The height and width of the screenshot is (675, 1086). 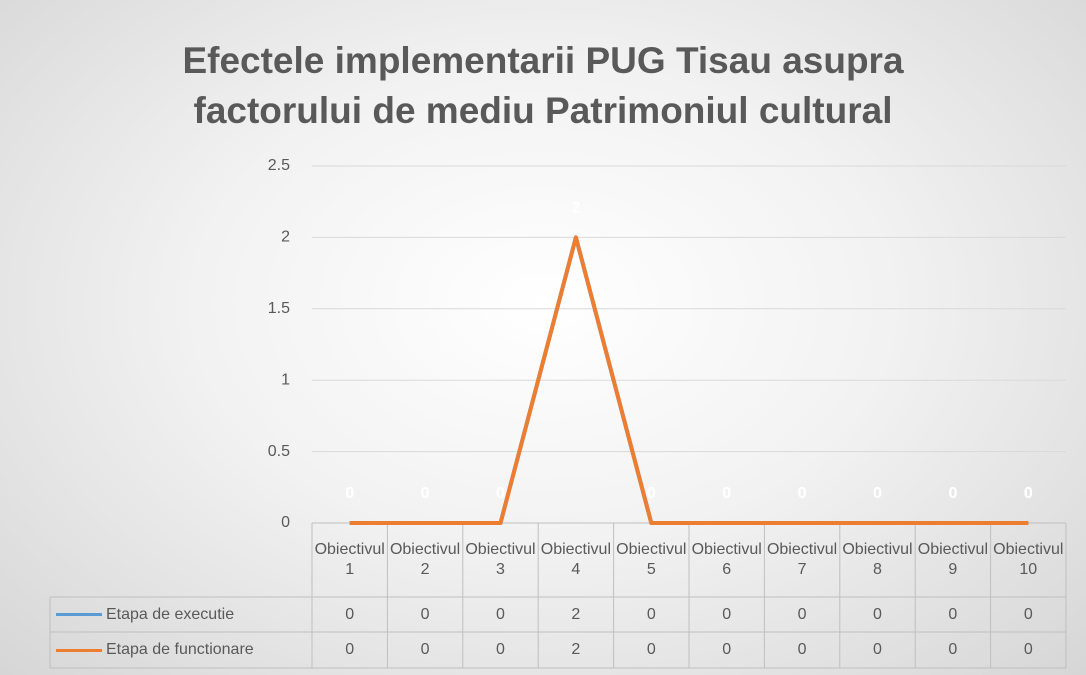 I want to click on y-tick-label: 0, so click(x=285, y=522).